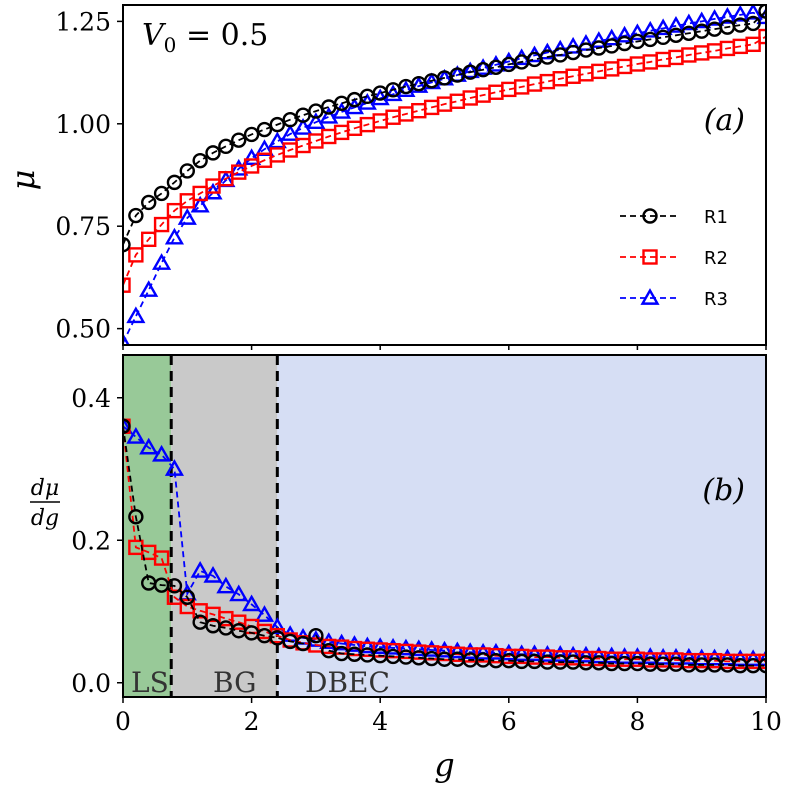  What do you see at coordinates (91, 683) in the screenshot?
I see `panel-b-ytick-label: 0.0` at bounding box center [91, 683].